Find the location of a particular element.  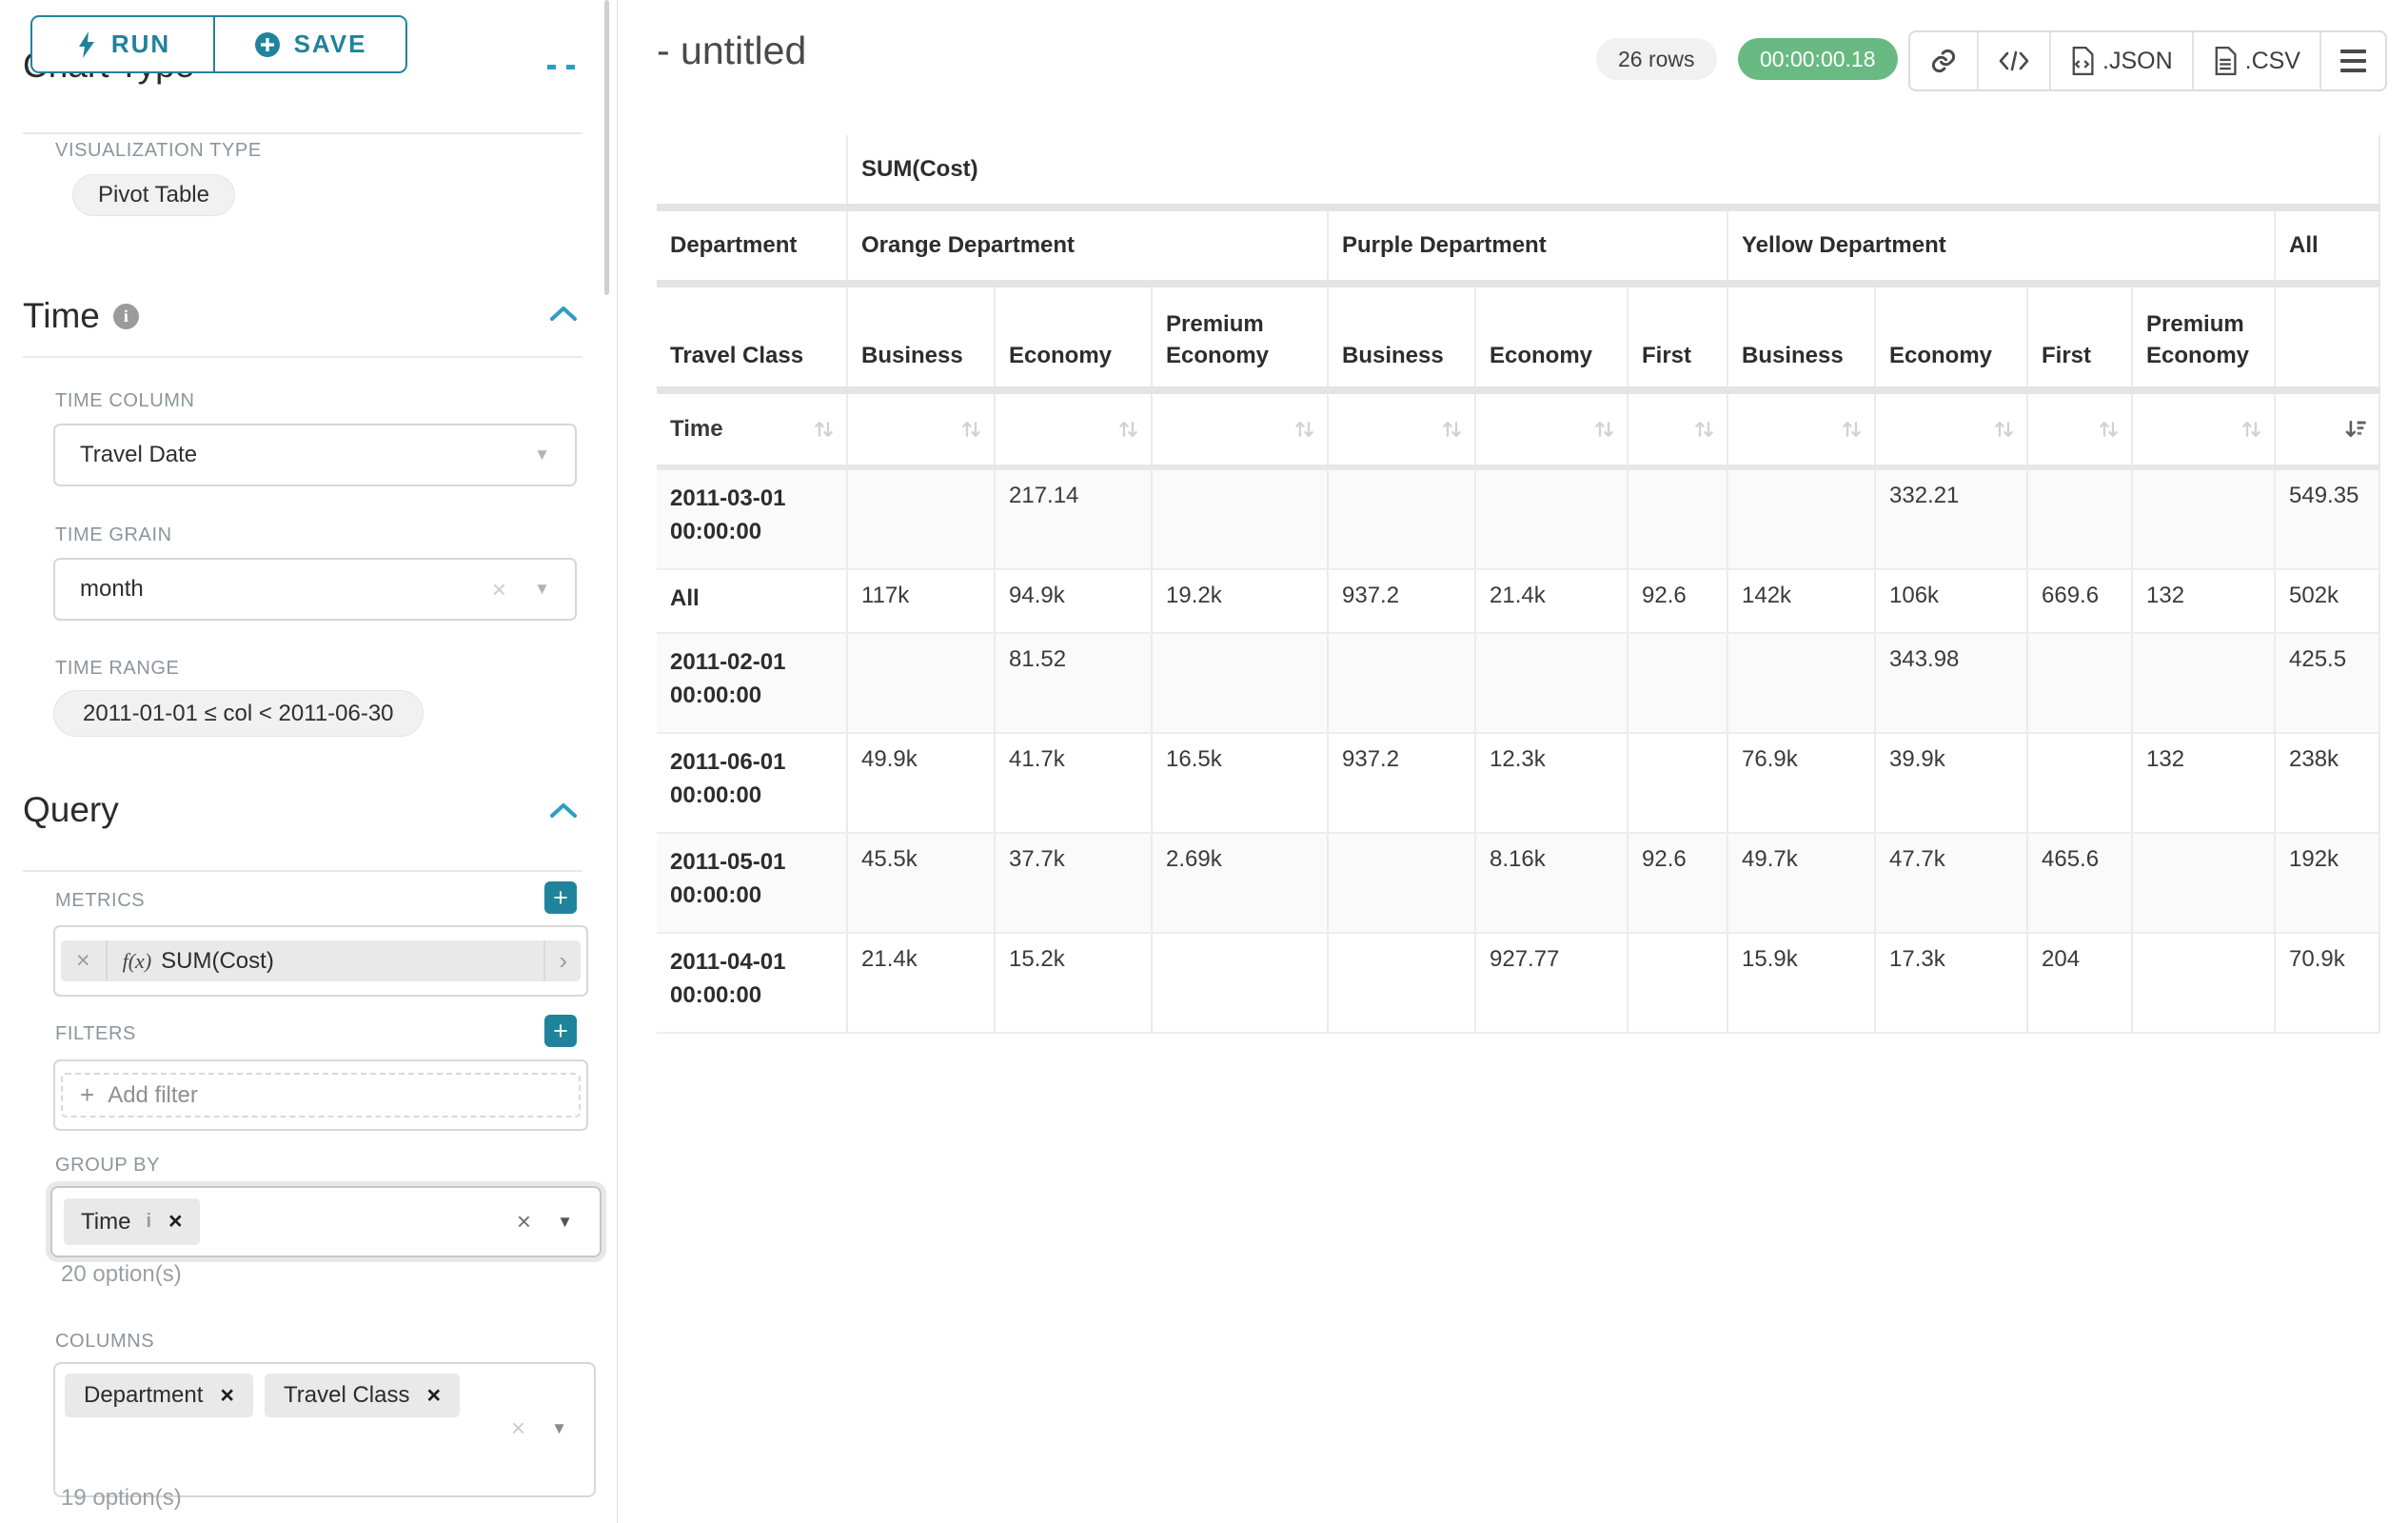

add-metric-button: + is located at coordinates (560, 898).